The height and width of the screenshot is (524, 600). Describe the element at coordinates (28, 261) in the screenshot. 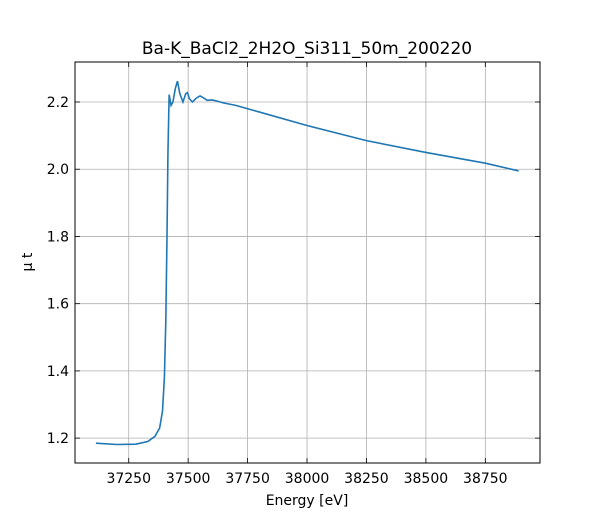

I see `y-axis-label: μ t` at that location.